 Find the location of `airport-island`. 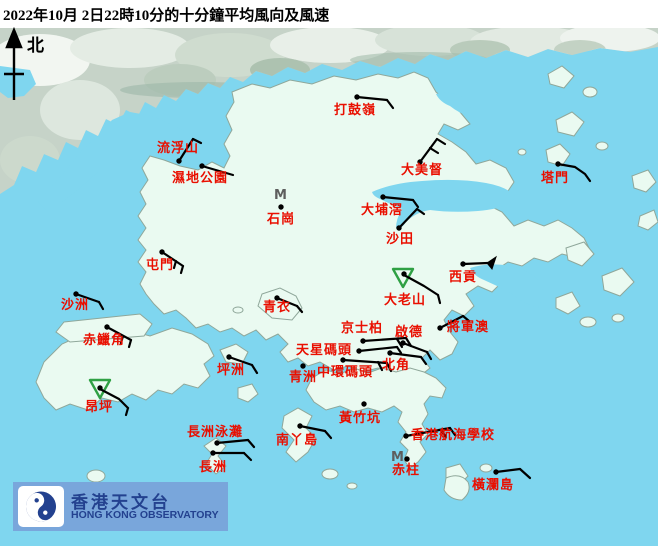

airport-island is located at coordinates (104, 328).